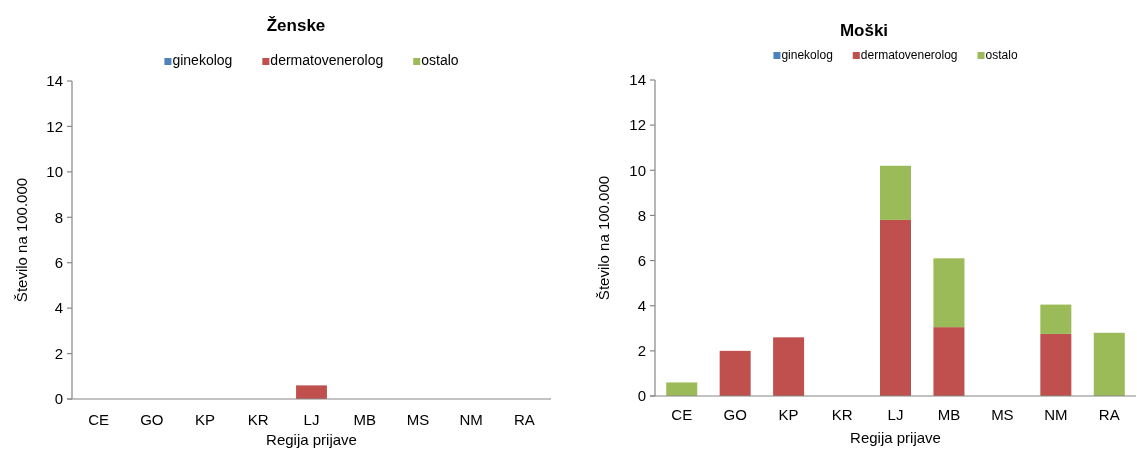  I want to click on chart-title: Moški, so click(864, 30).